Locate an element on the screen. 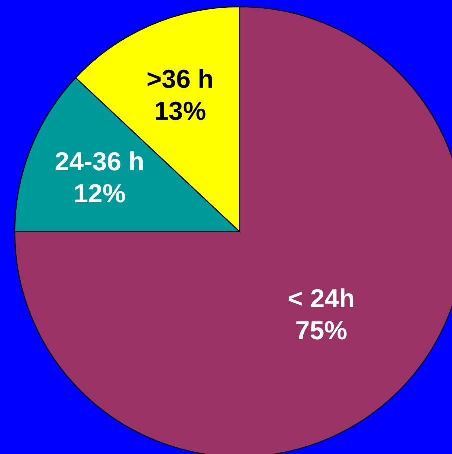 The image size is (452, 454). slice-label: < 24h is located at coordinates (322, 299).